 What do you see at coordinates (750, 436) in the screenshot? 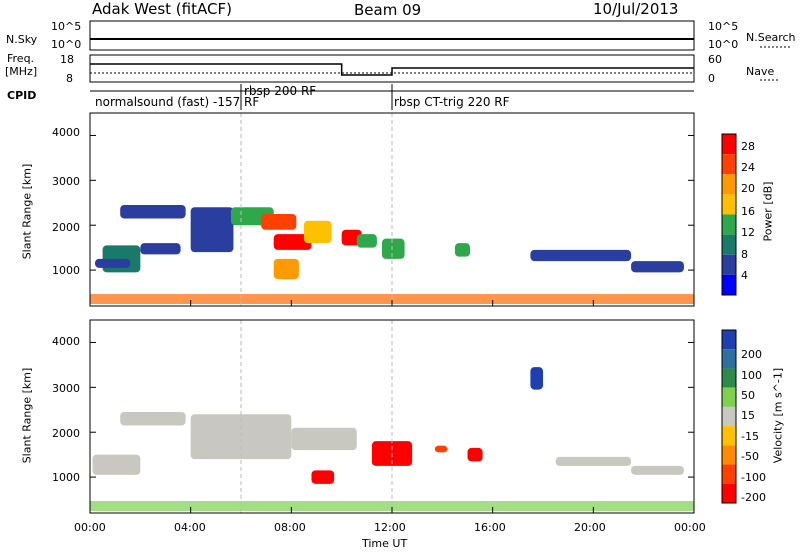
I see `velocity-cbar-tick-m15: -15` at bounding box center [750, 436].